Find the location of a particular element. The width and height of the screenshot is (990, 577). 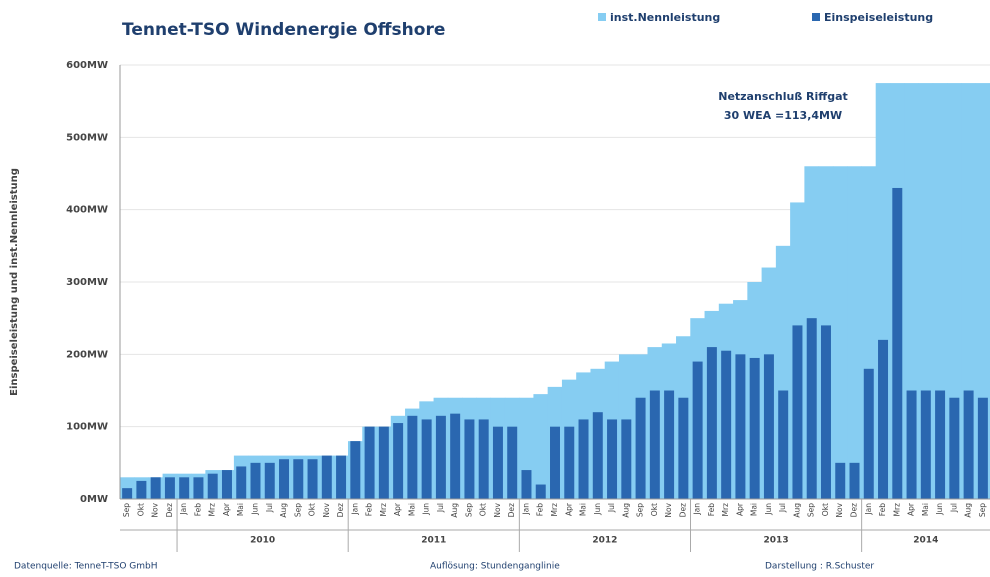

footer: Darstellung : R.Schuster is located at coordinates (819, 567).